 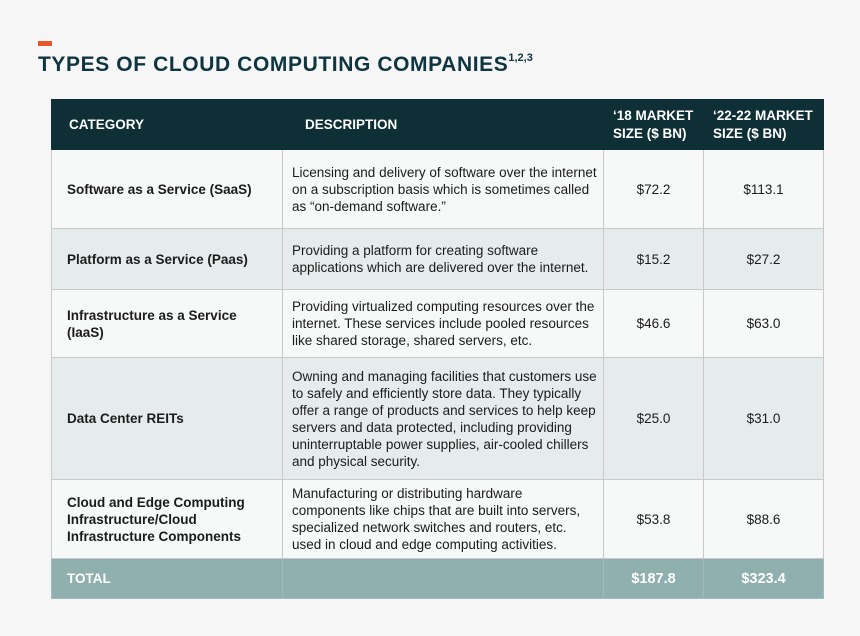 I want to click on market-size-22-cell: $113.1, so click(x=763, y=189).